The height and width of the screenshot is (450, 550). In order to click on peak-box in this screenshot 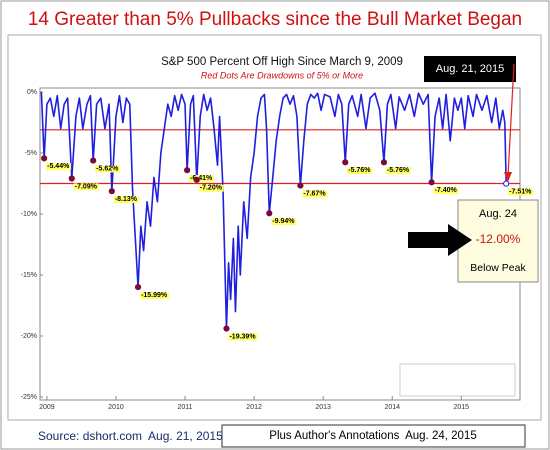, I will do `click(498, 241)`.